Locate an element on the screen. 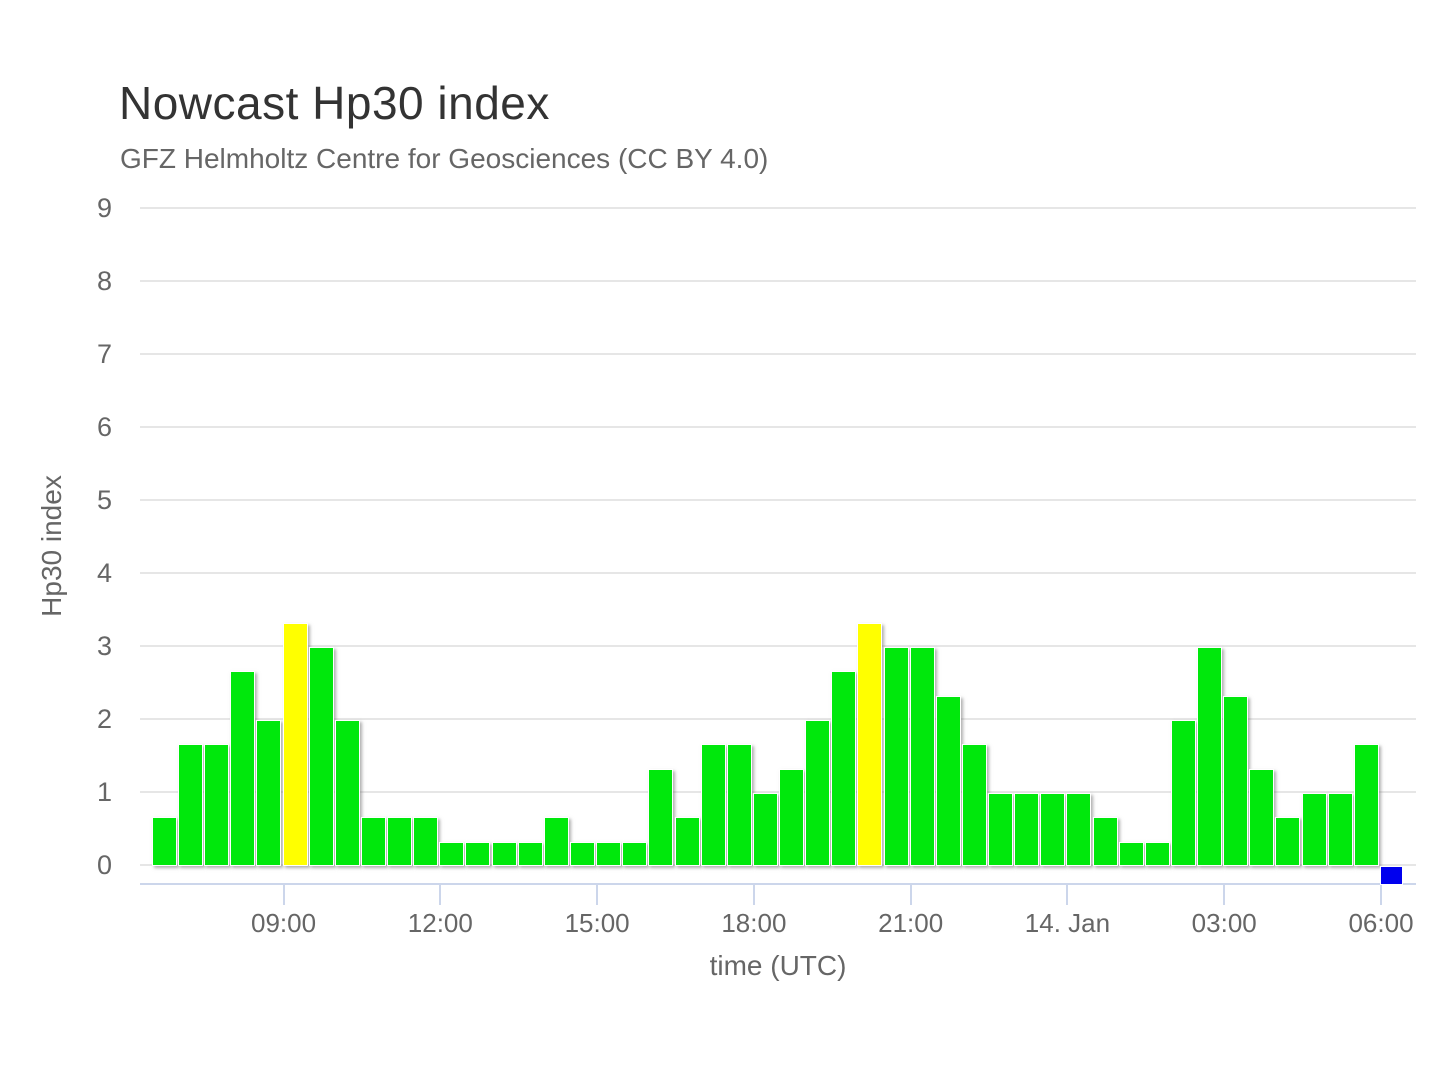 The width and height of the screenshot is (1440, 1080). bar-19:30 is located at coordinates (844, 768).